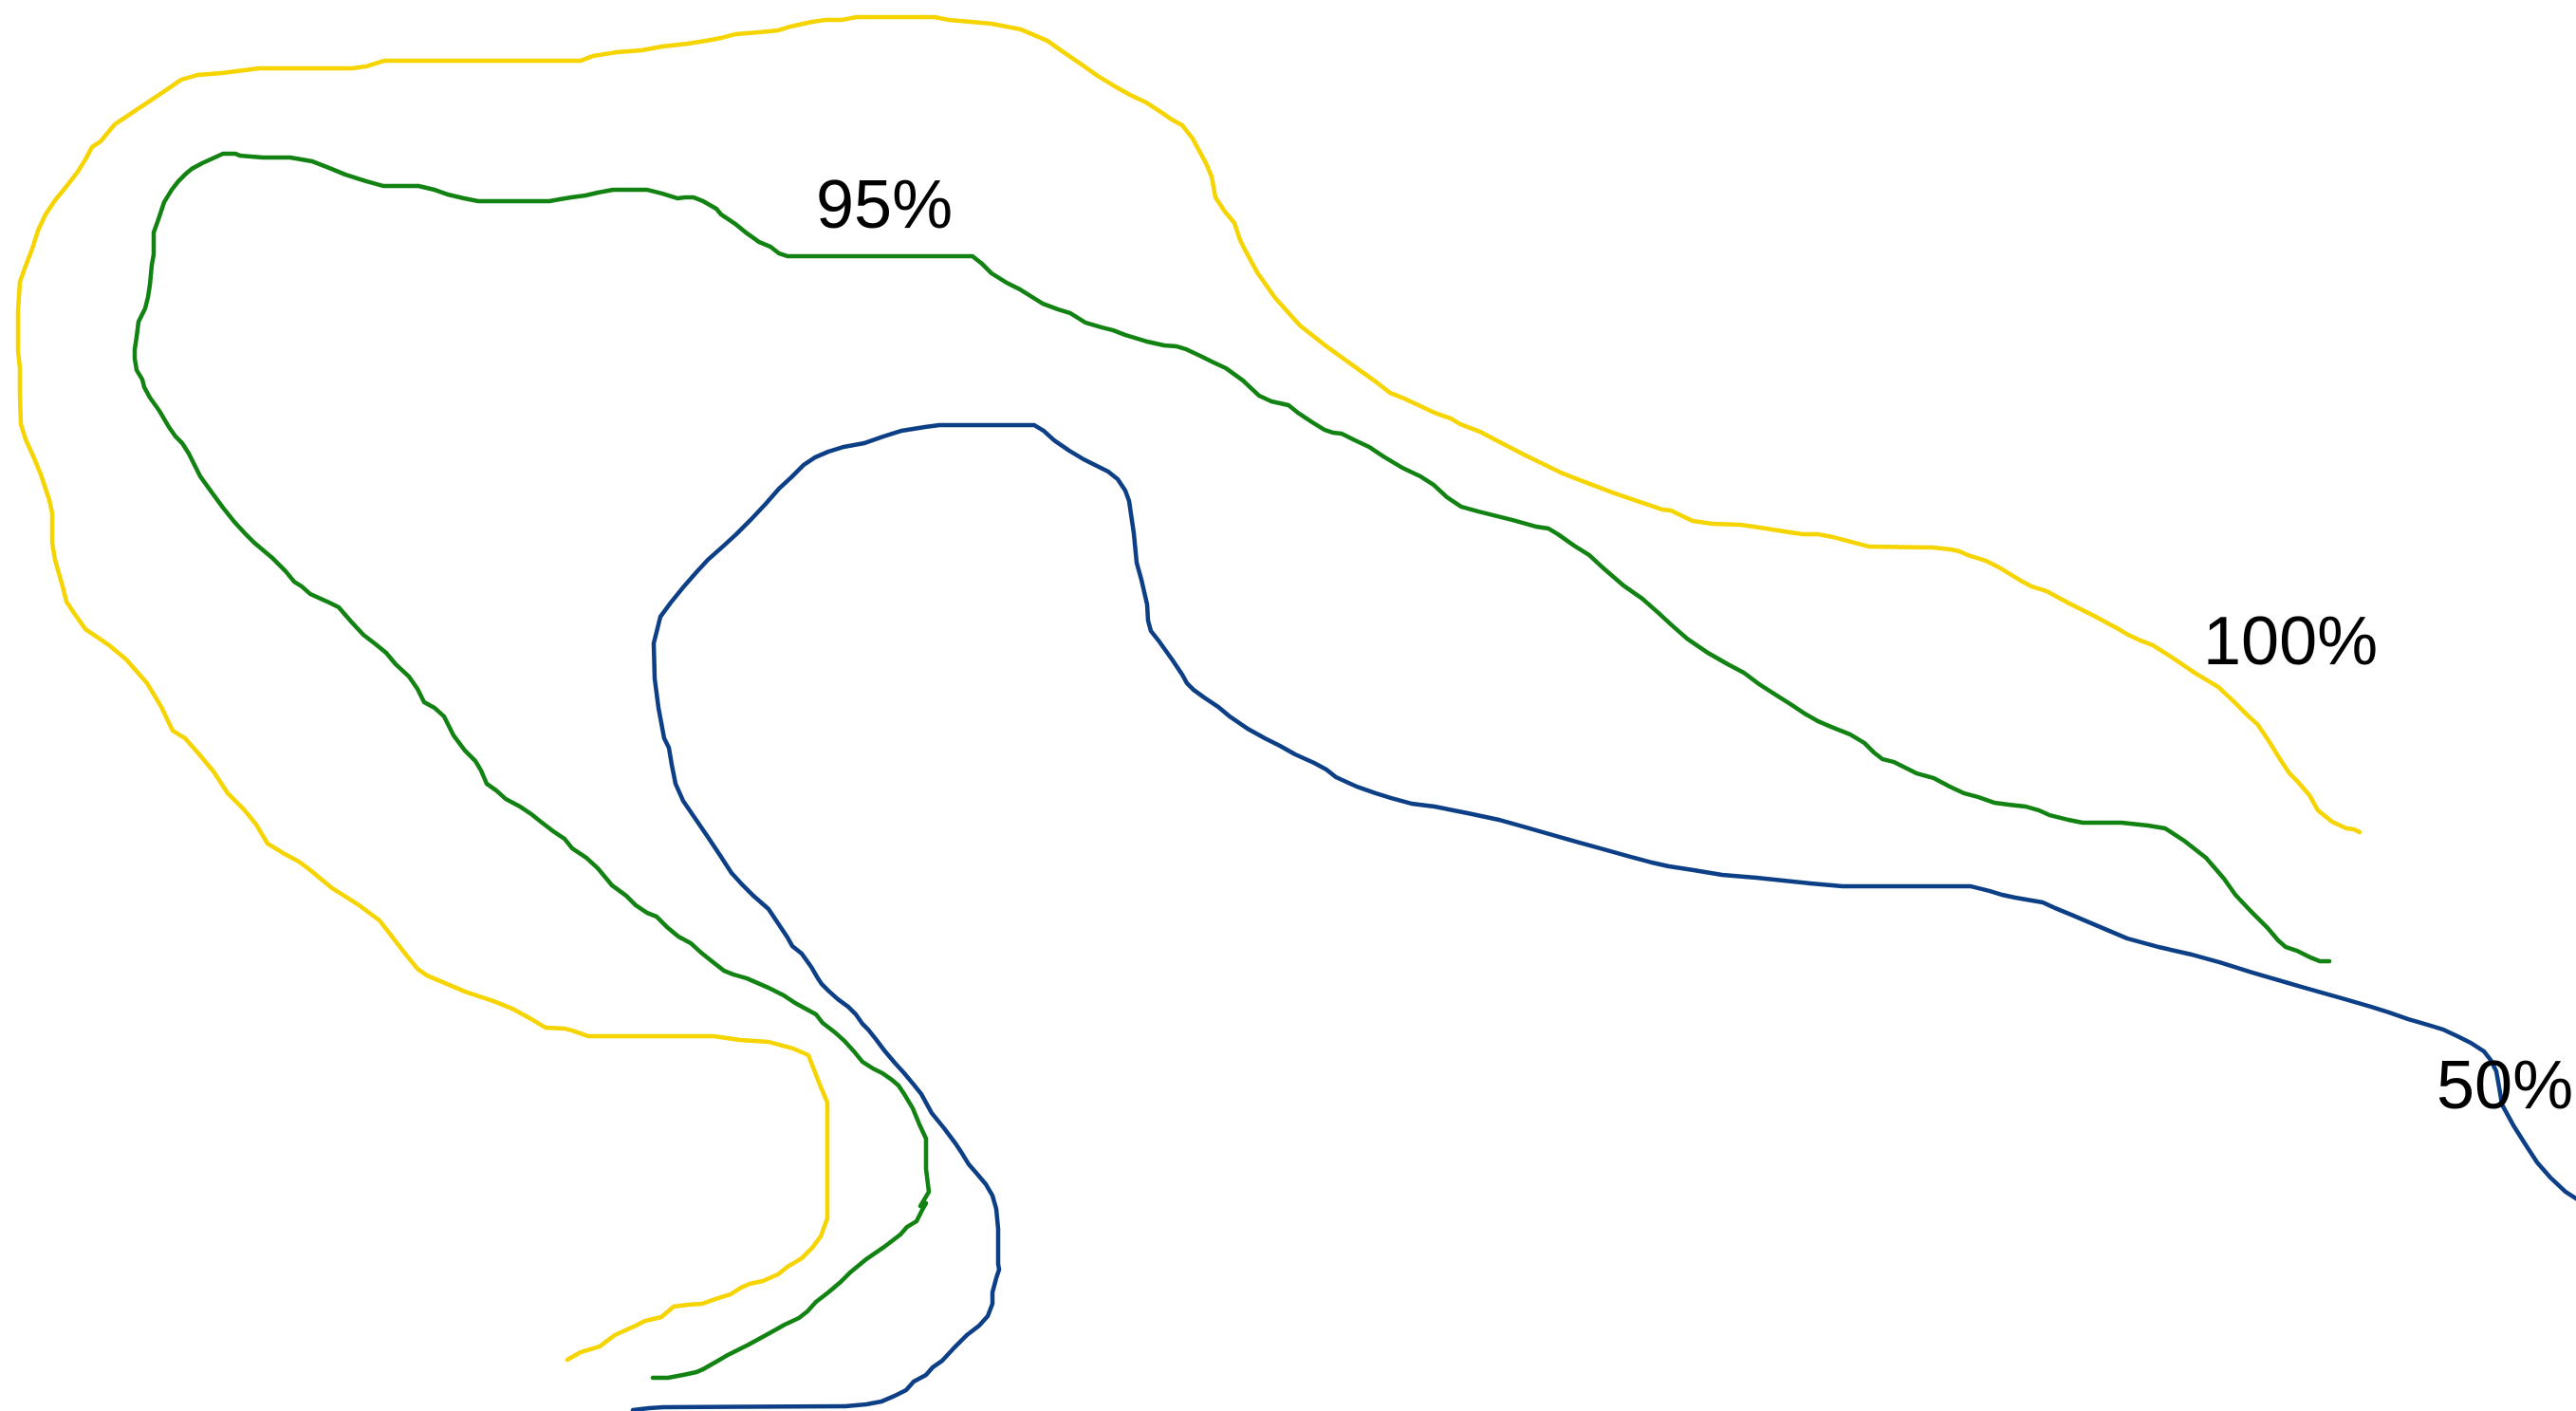 This screenshot has width=2576, height=1411. Describe the element at coordinates (884, 205) in the screenshot. I see `contour-label-95-percent: 95%` at that location.